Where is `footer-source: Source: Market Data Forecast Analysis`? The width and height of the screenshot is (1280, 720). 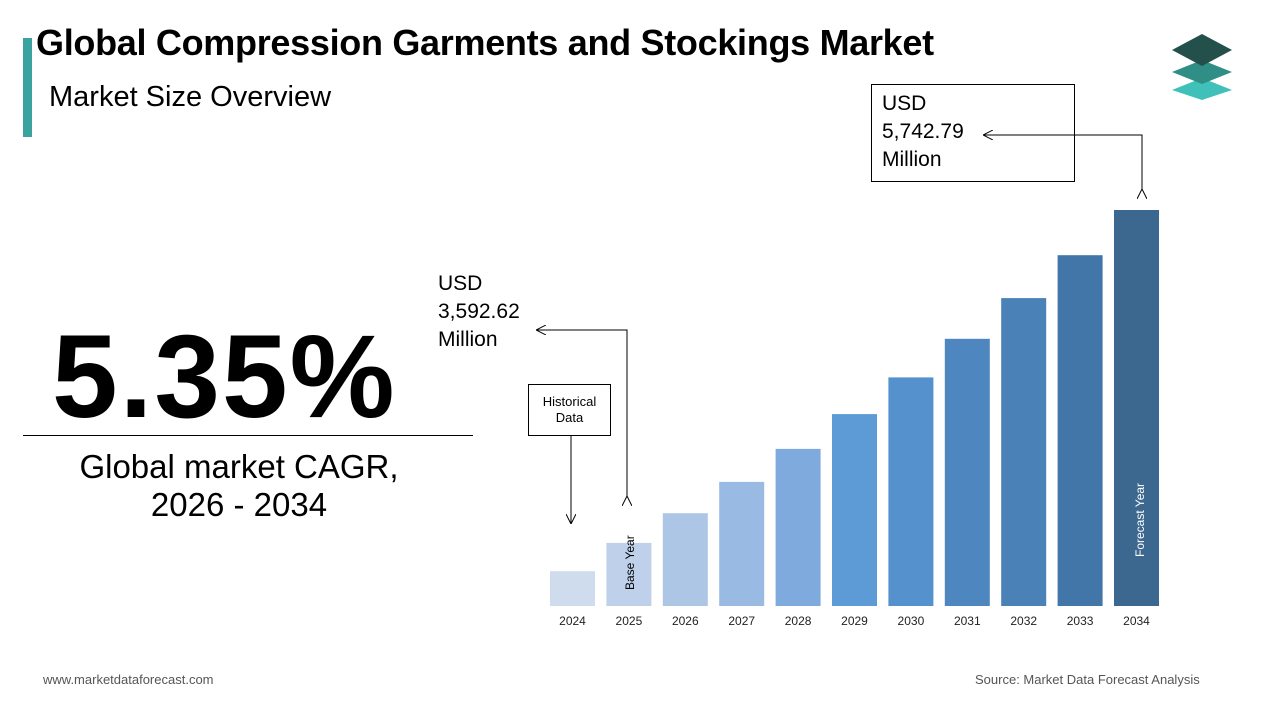 footer-source: Source: Market Data Forecast Analysis is located at coordinates (1087, 679).